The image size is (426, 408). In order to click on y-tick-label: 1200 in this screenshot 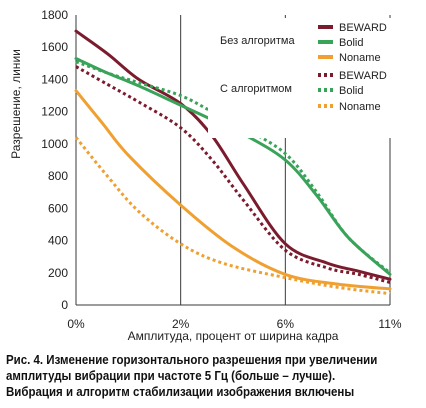, I will do `click(54, 112)`.